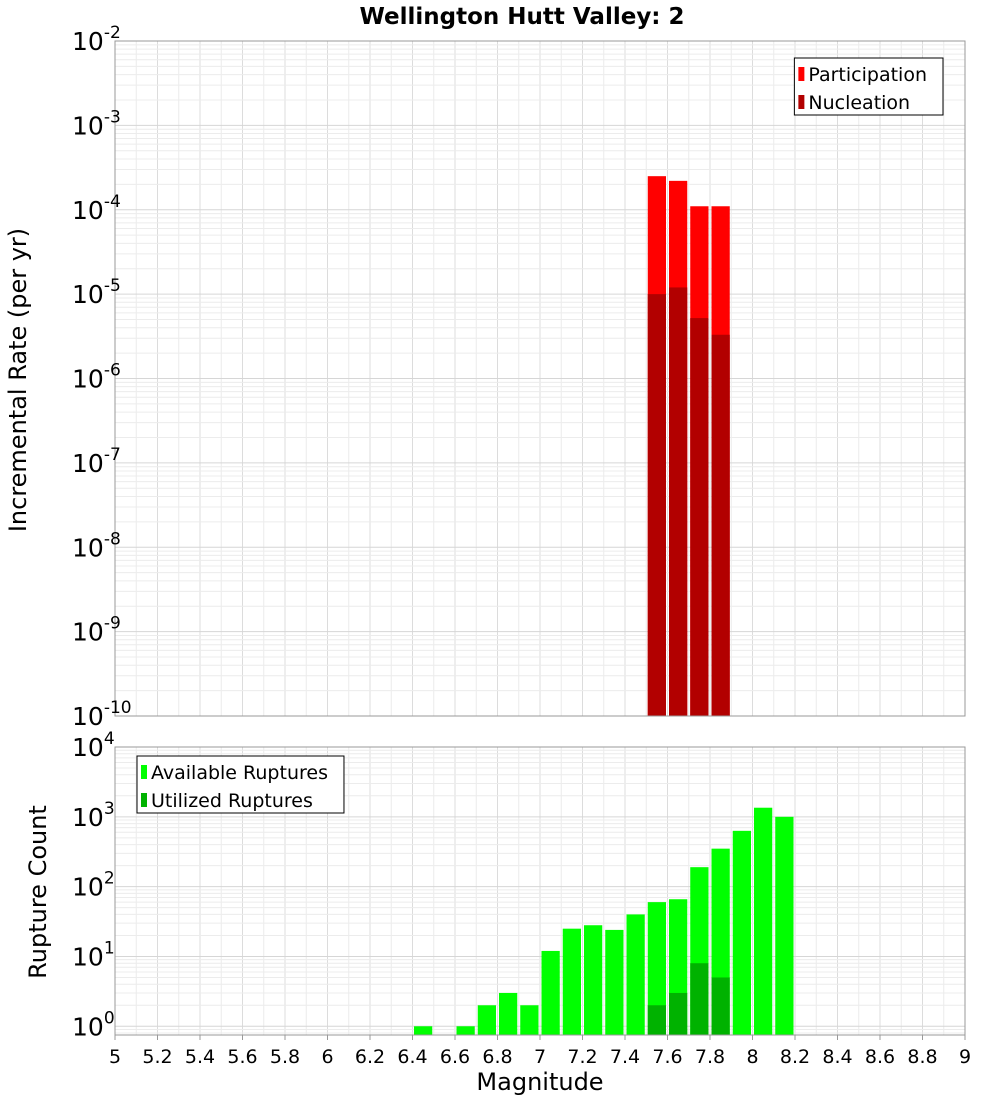 The image size is (1000, 1100). I want to click on legend-label: Available Ruptures, so click(239, 773).